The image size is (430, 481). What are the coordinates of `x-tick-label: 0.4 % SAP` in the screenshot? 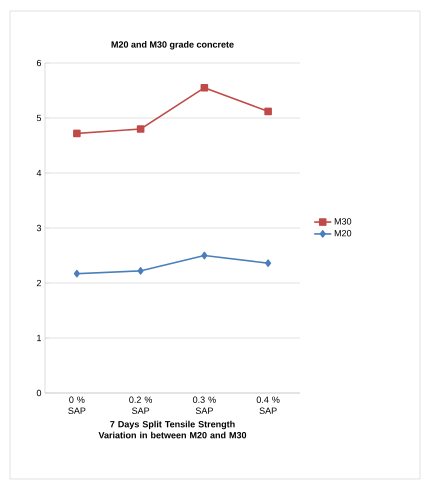 It's located at (268, 405).